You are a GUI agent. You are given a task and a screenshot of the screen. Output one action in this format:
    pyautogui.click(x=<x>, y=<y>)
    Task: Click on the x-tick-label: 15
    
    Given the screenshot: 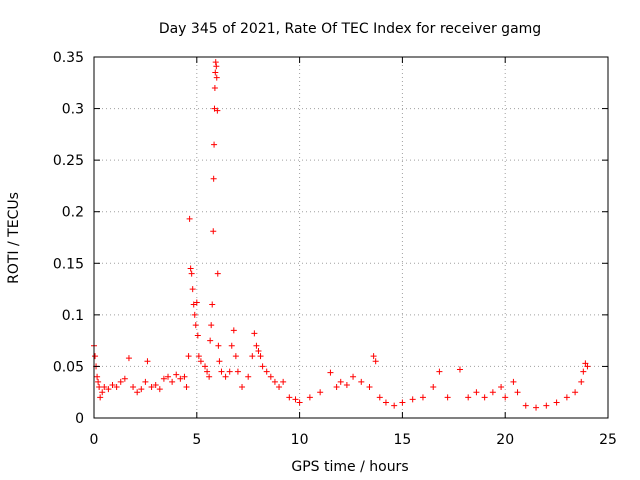 What is the action you would take?
    pyautogui.click(x=402, y=440)
    